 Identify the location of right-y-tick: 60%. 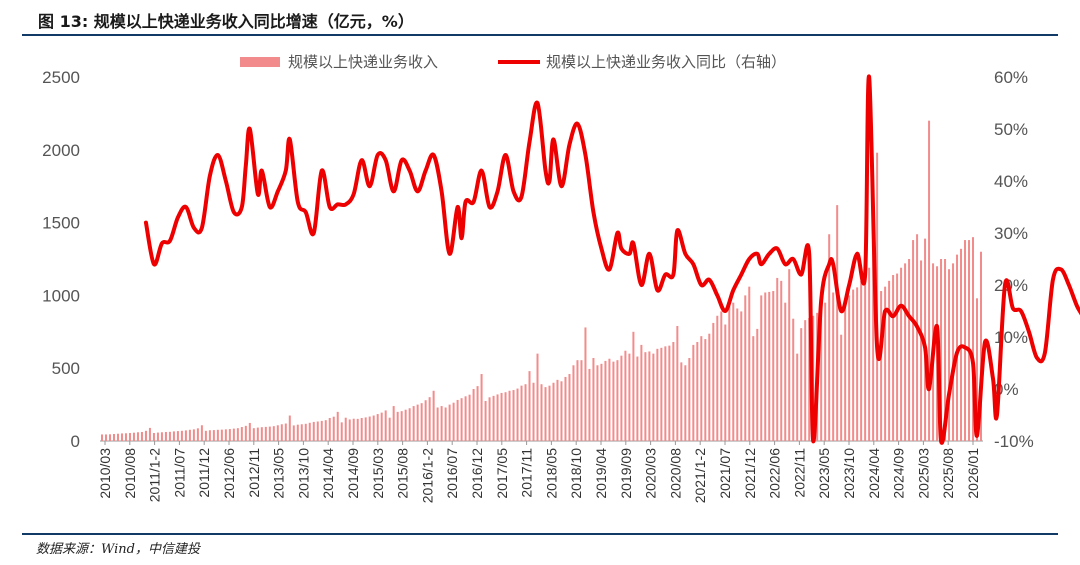
(1011, 77).